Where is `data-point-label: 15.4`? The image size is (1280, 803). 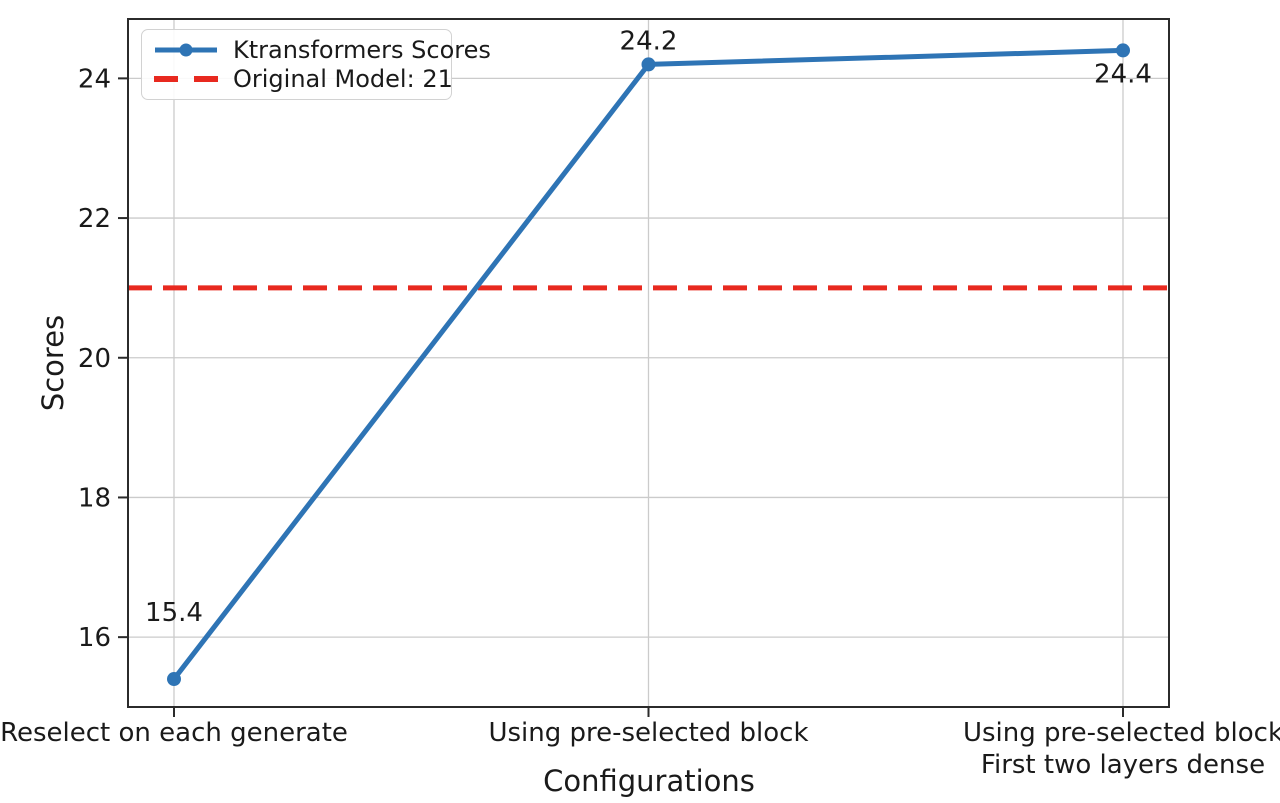
data-point-label: 15.4 is located at coordinates (174, 613).